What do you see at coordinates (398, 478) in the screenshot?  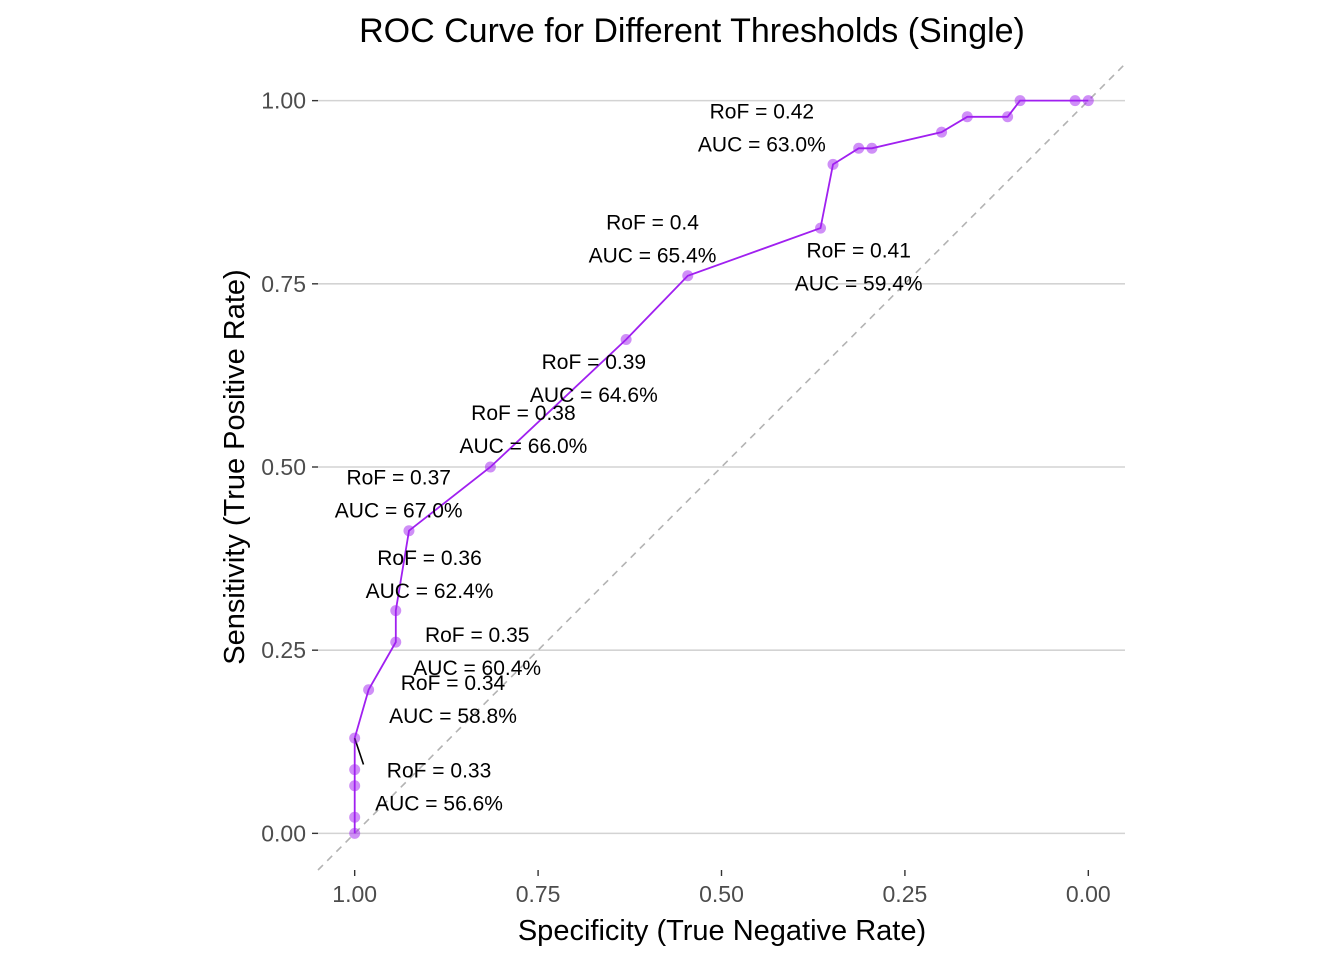 I see `annotation-rof-4: RoF = 0.37` at bounding box center [398, 478].